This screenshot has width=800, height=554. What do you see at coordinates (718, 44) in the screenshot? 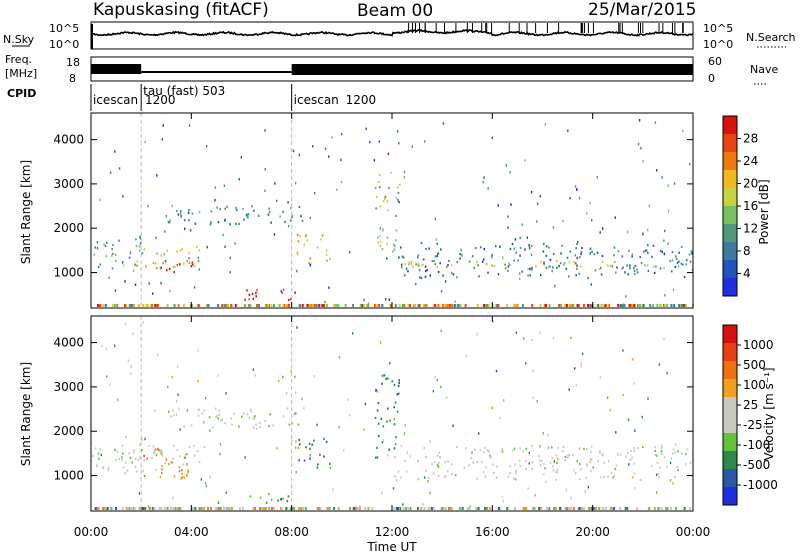
I see `nsearch-tick-low: 10^0` at bounding box center [718, 44].